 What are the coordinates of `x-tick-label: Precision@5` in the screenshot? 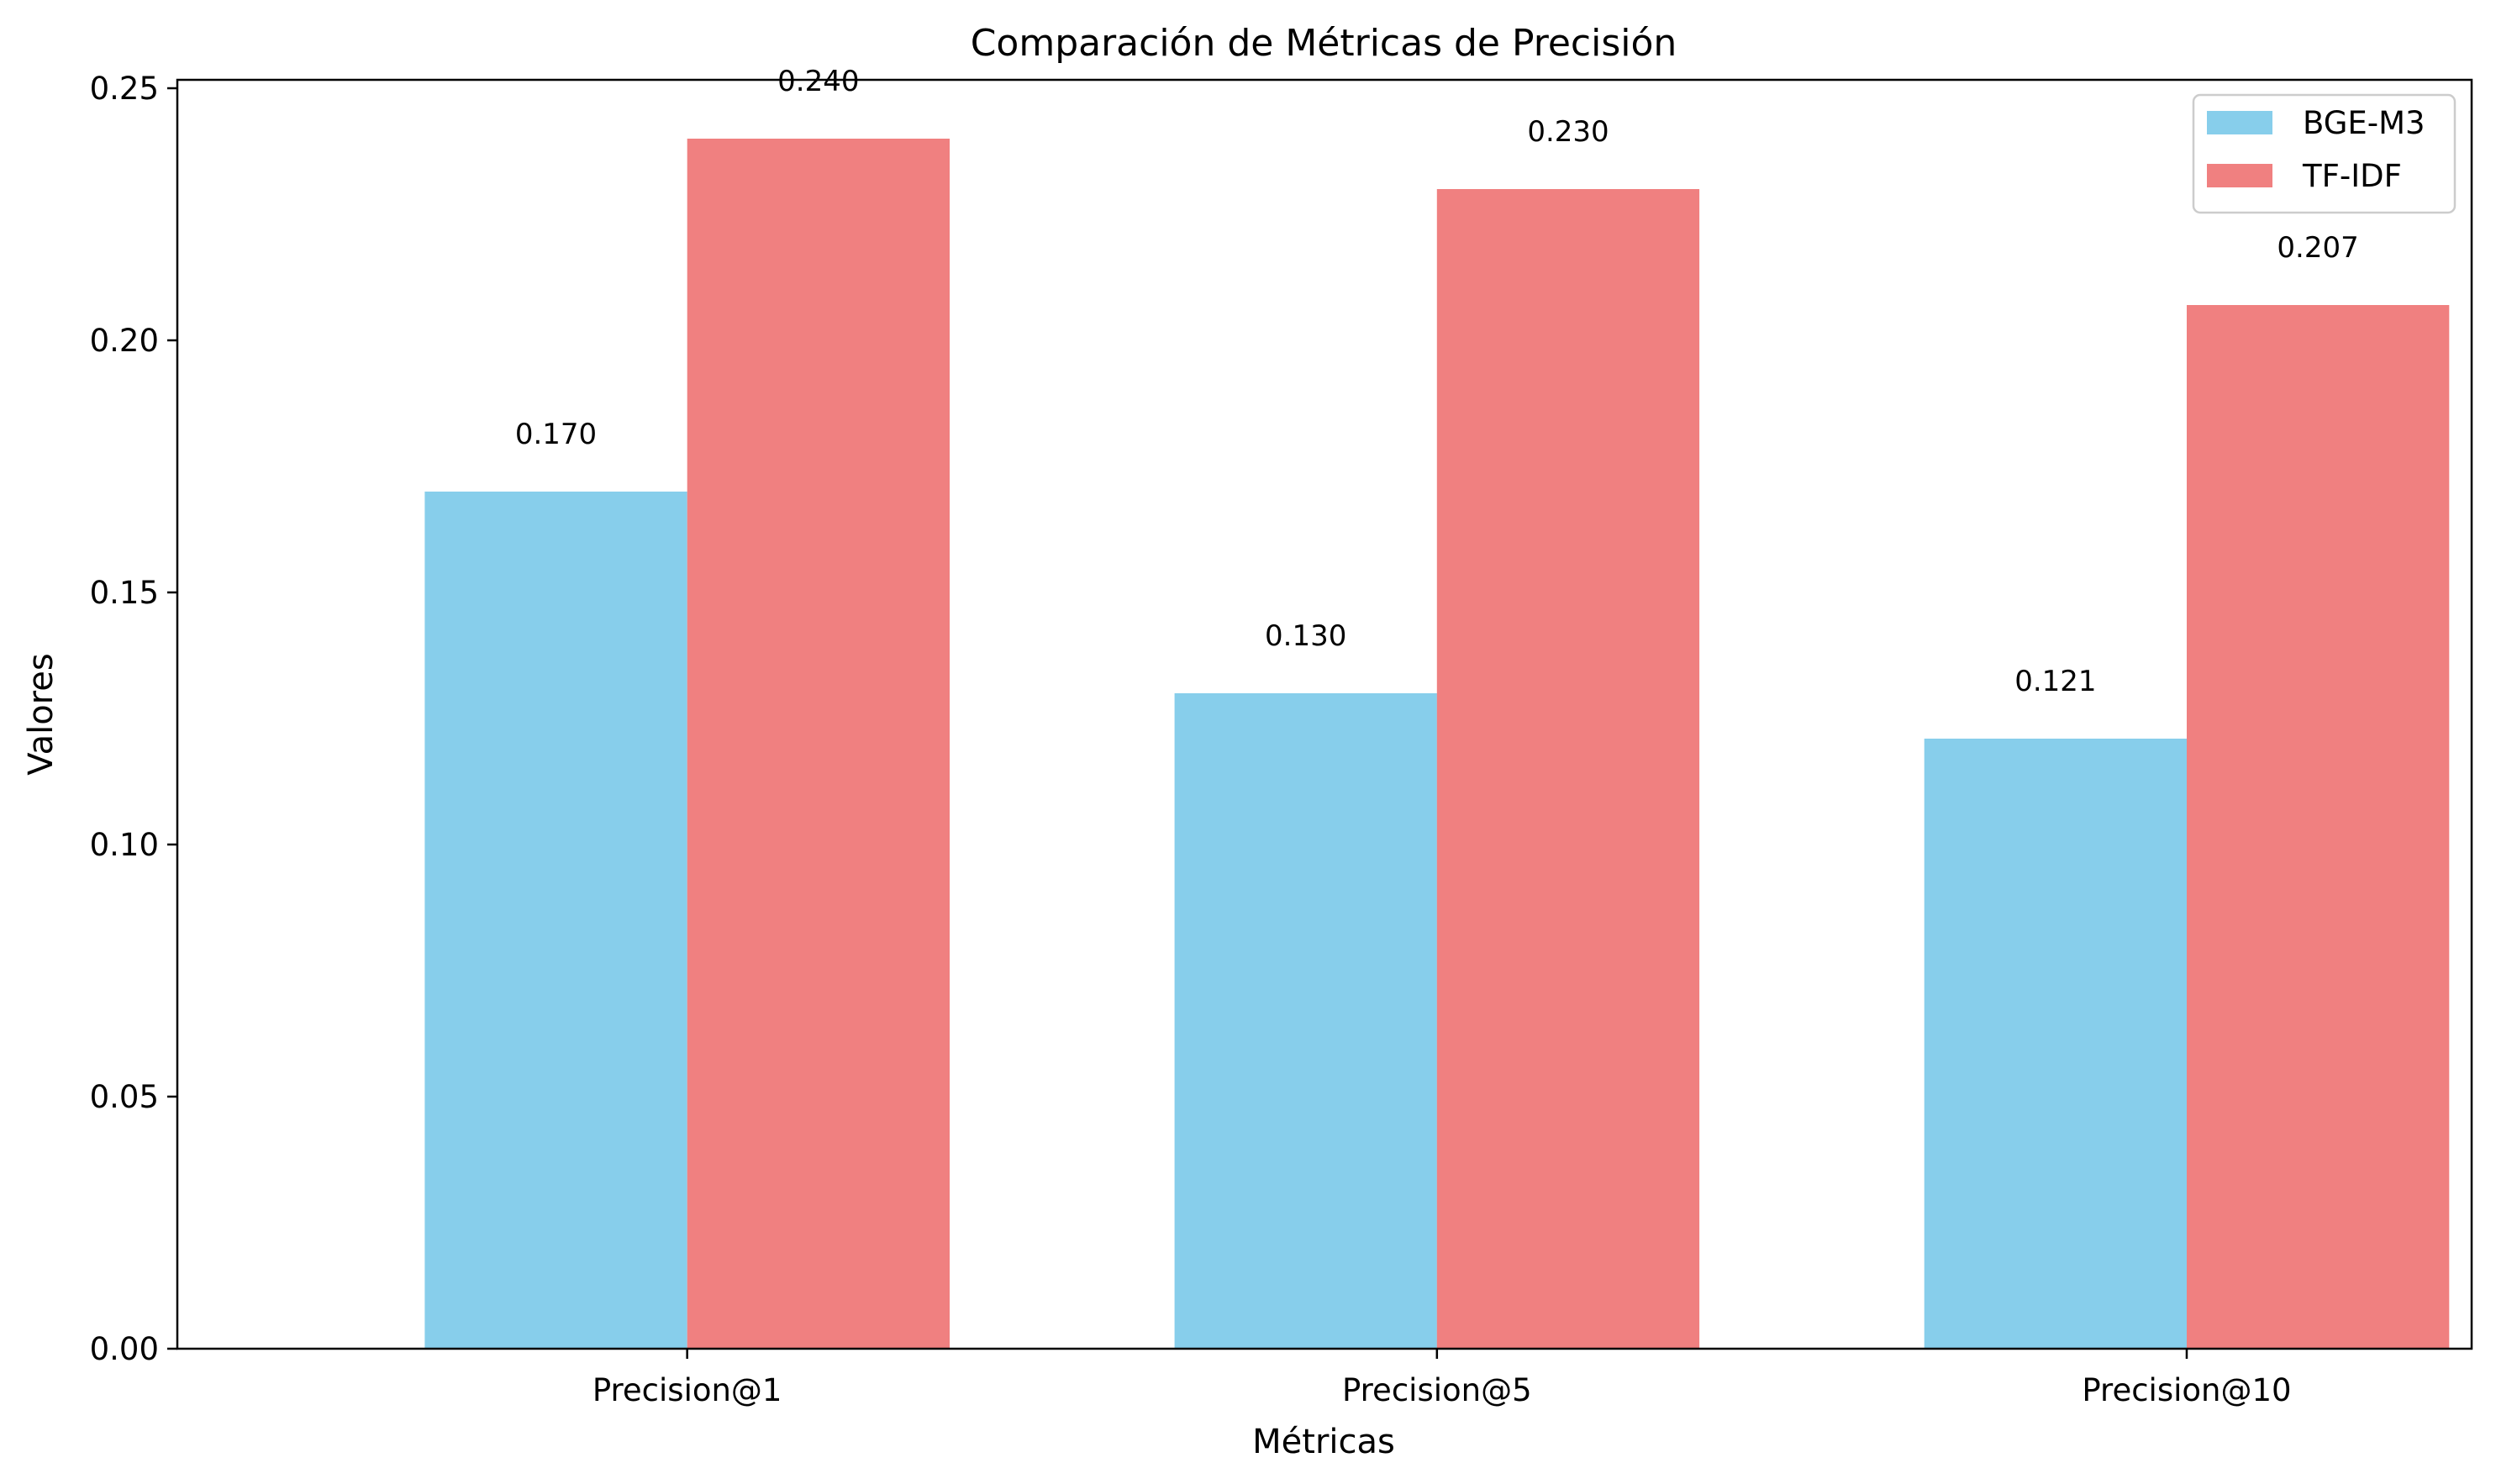 It's located at (1437, 1390).